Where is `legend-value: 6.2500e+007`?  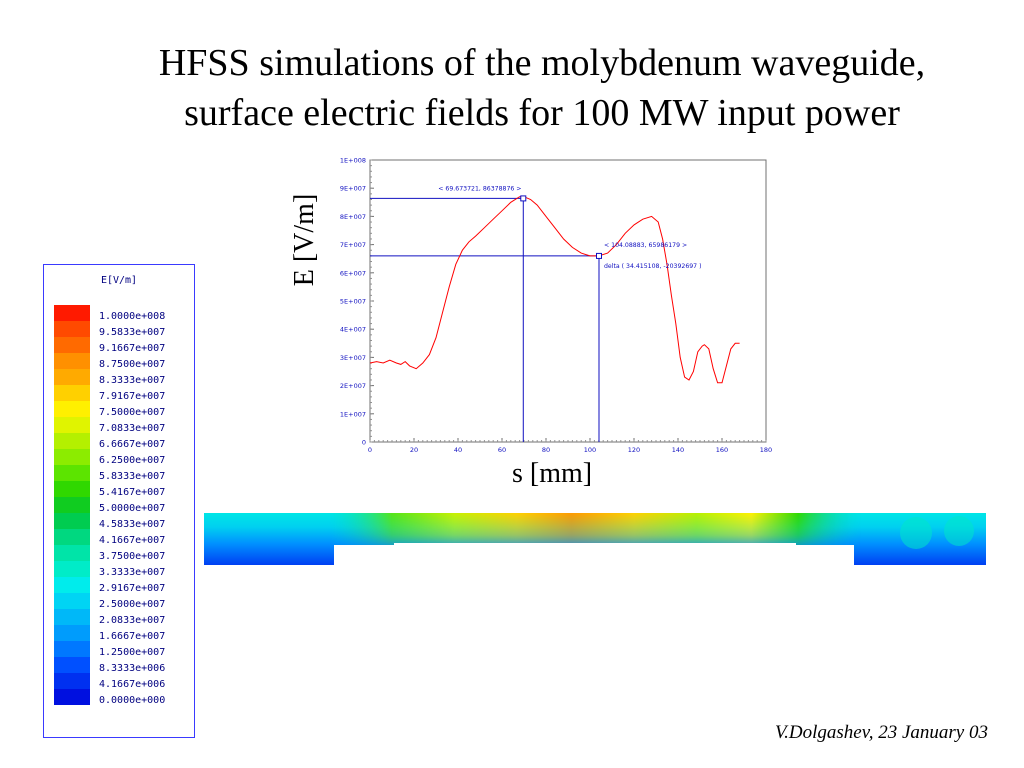
legend-value: 6.2500e+007 is located at coordinates (132, 460).